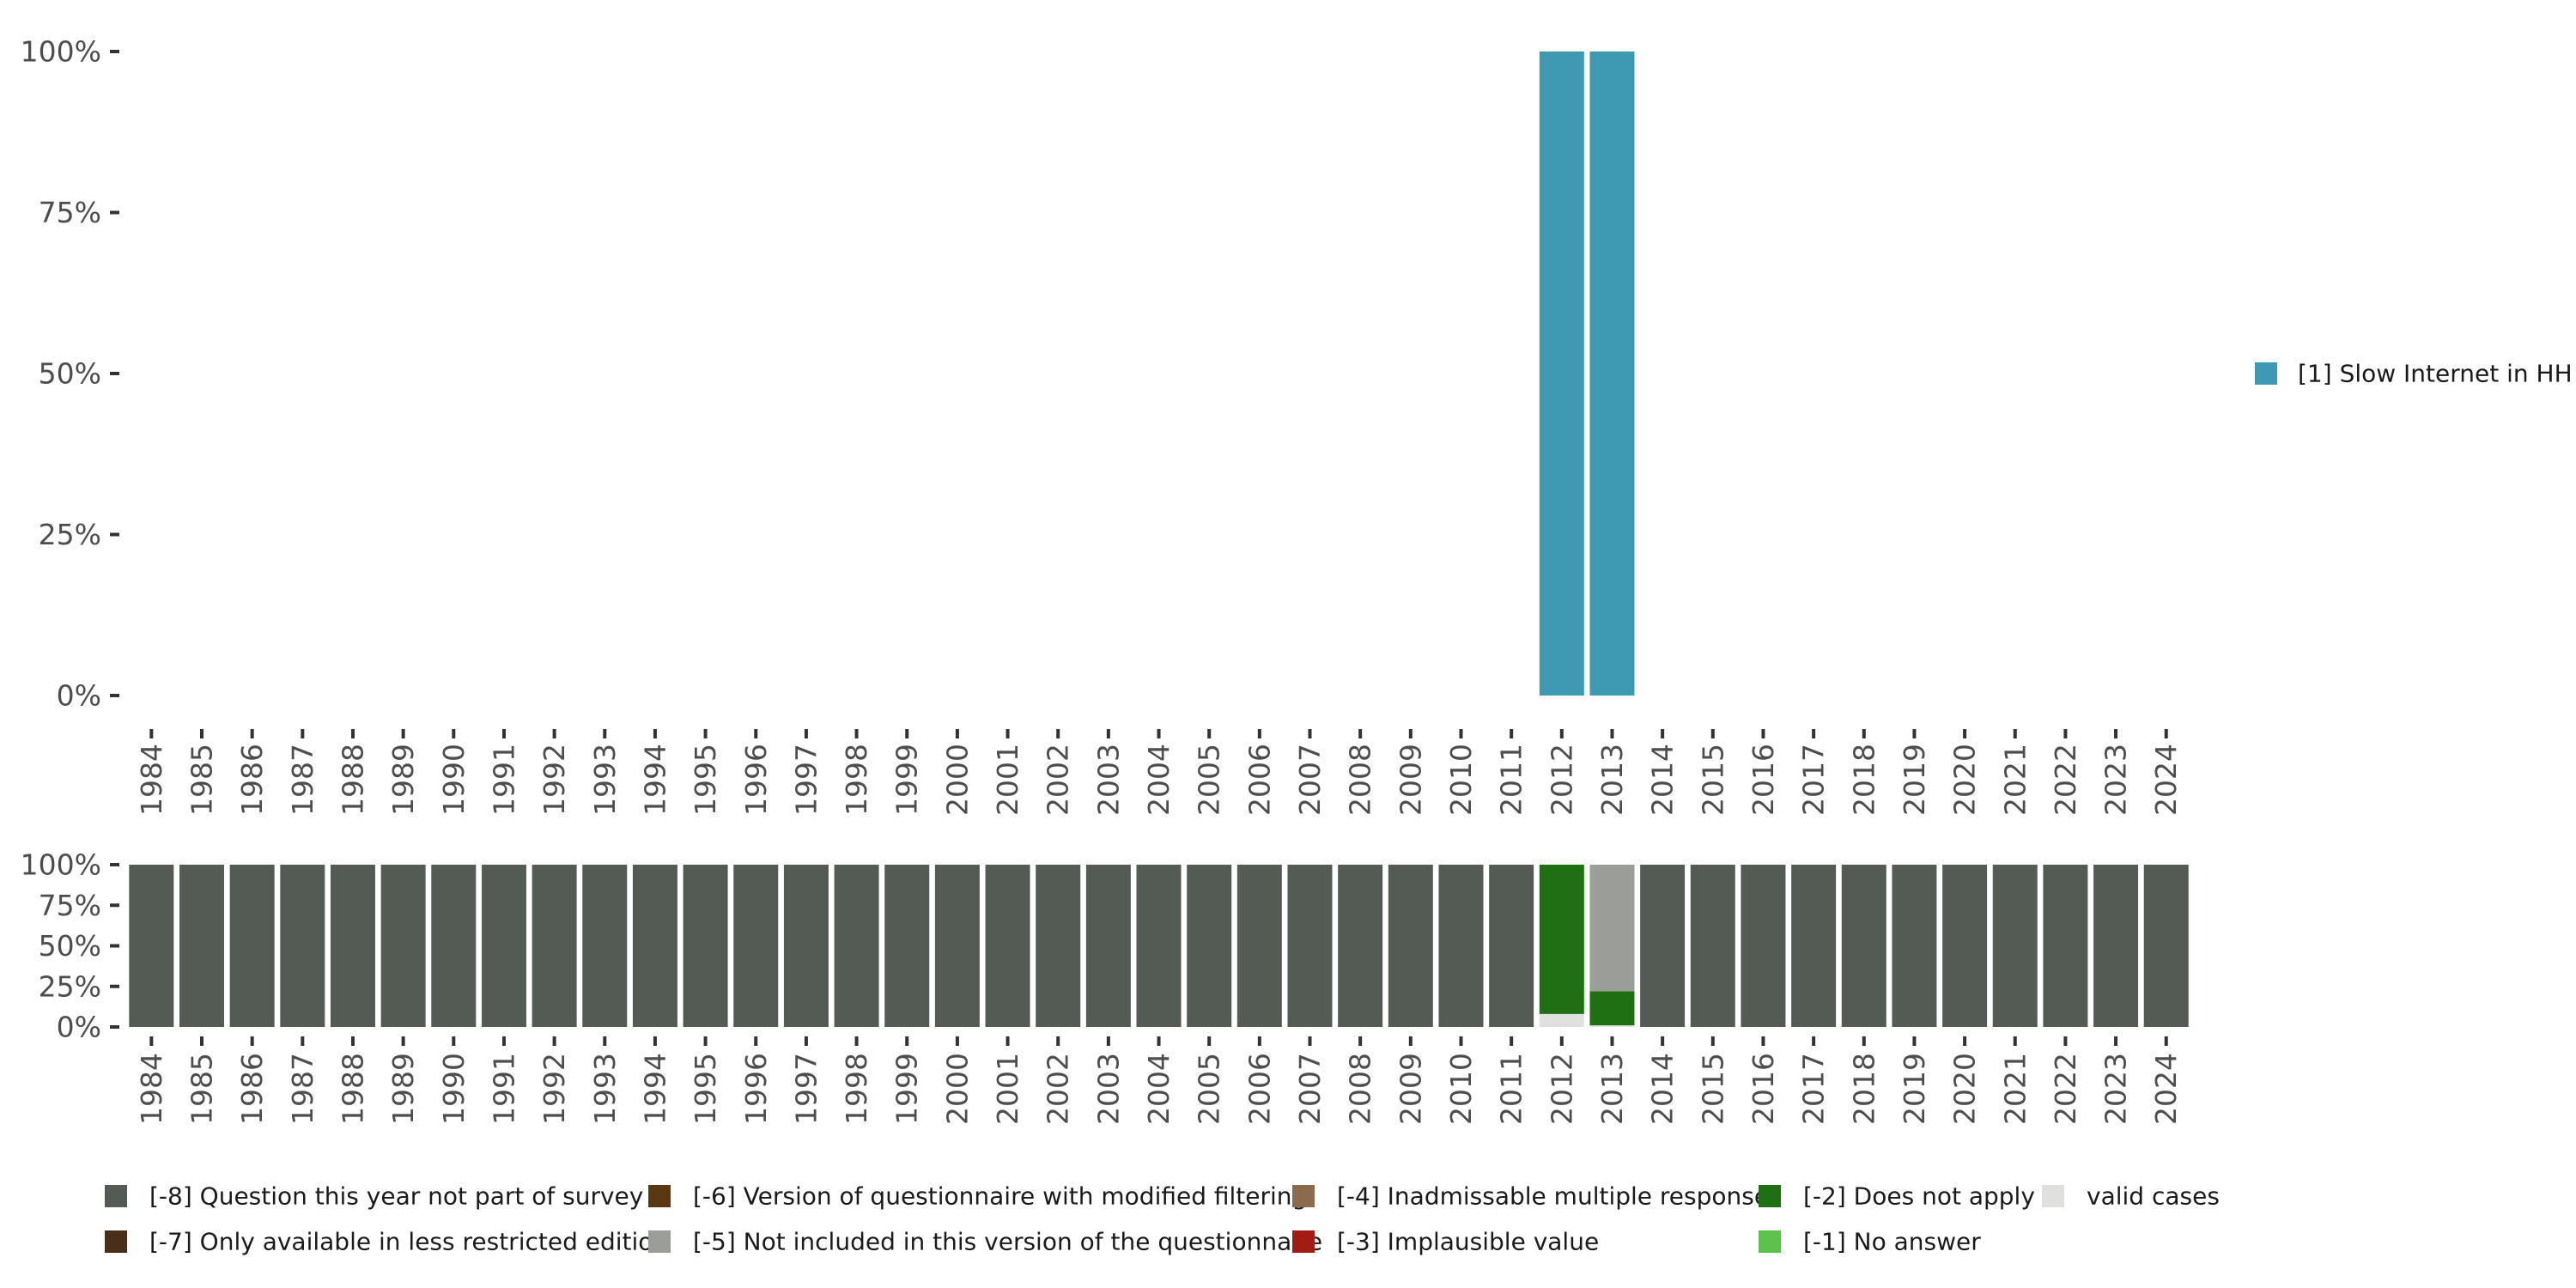 Image resolution: width=2576 pixels, height=1288 pixels. What do you see at coordinates (1360, 1089) in the screenshot?
I see `x-tick-label: 2008` at bounding box center [1360, 1089].